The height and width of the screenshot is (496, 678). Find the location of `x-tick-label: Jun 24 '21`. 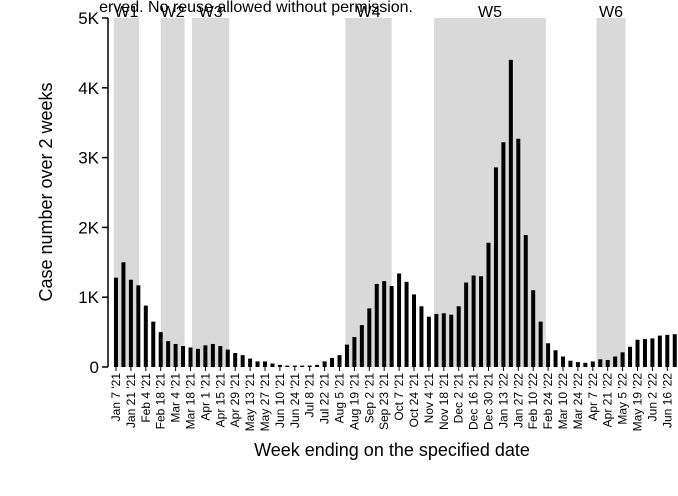

x-tick-label: Jun 24 '21 is located at coordinates (295, 400).